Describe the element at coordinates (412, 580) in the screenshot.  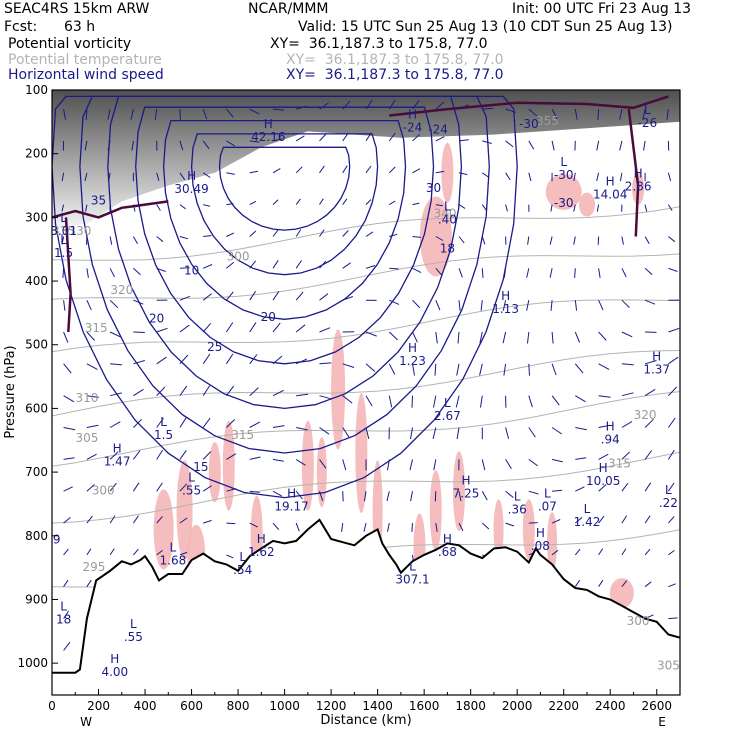
I see `contour-value: 307.1` at that location.